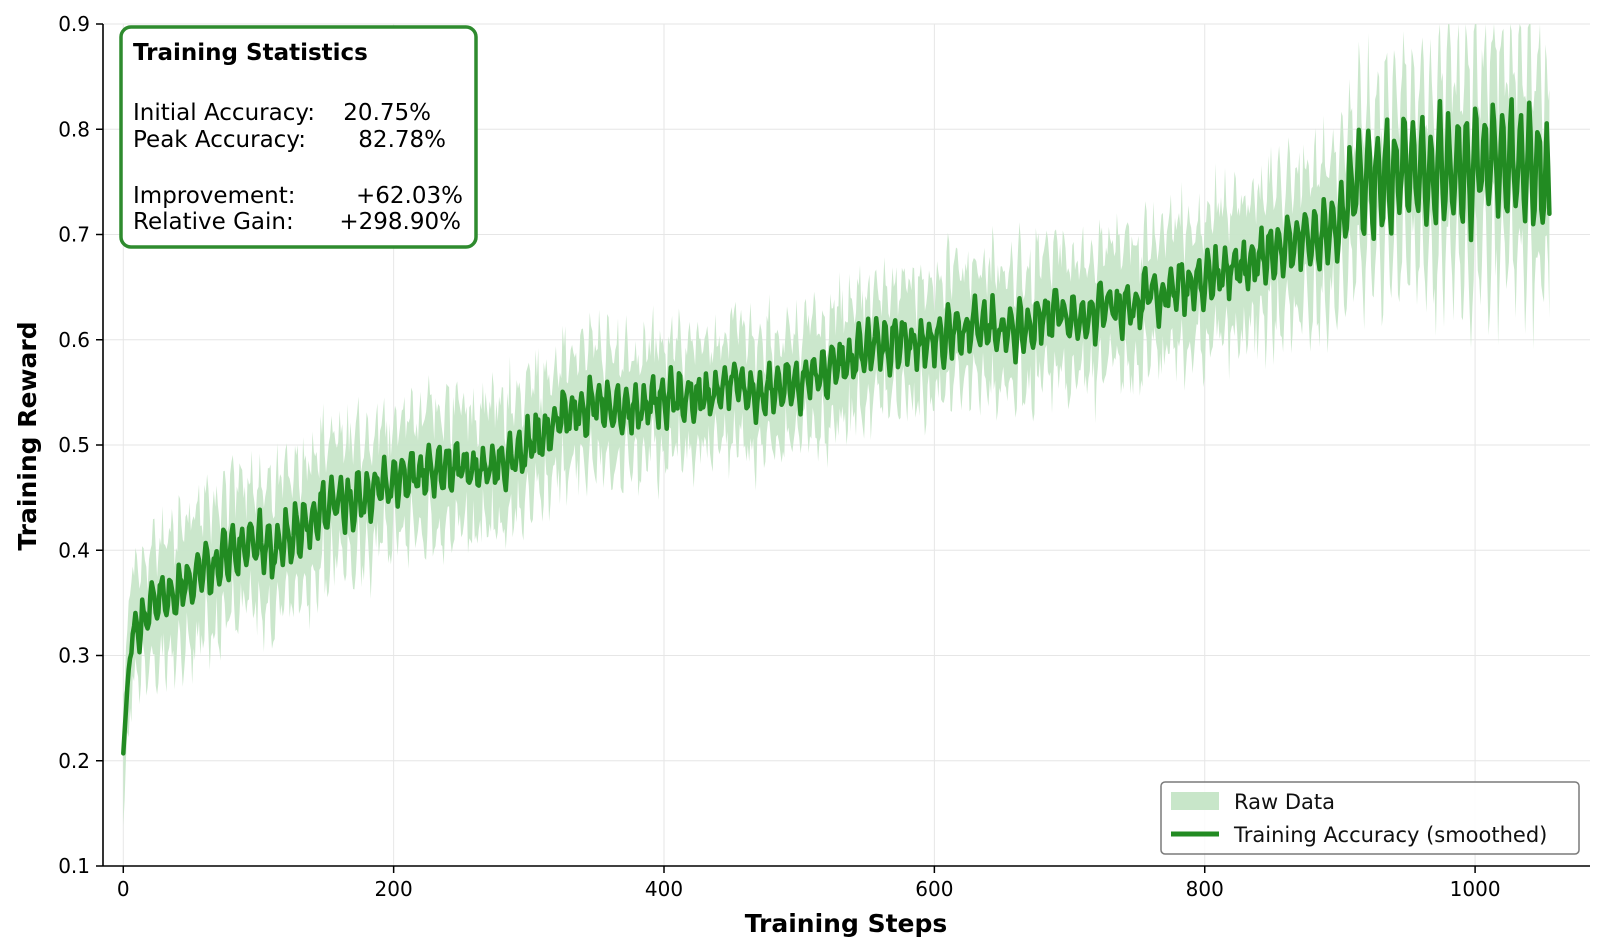 This screenshot has height=952, width=1600. Describe the element at coordinates (74, 656) in the screenshot. I see `y-tick-label: 0.3` at that location.